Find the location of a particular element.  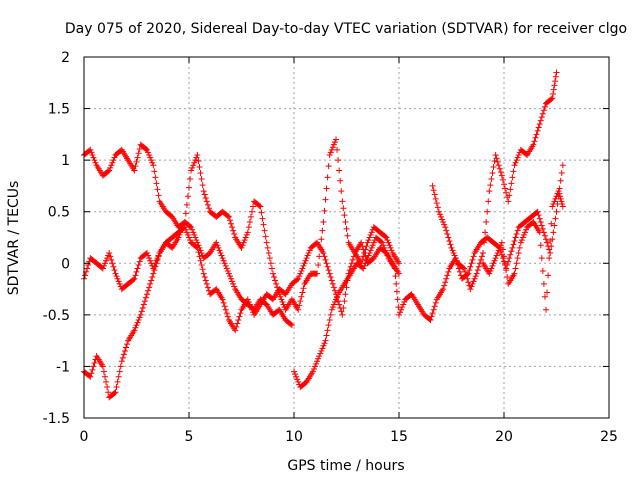

y-tick-label: -0.5 is located at coordinates (56, 316).